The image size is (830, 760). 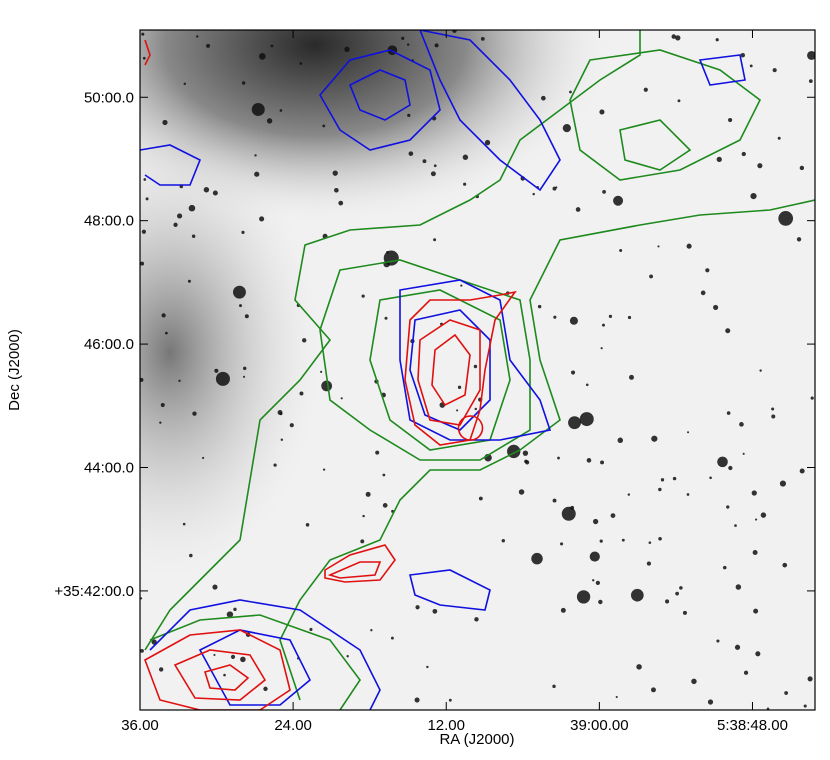 What do you see at coordinates (109, 221) in the screenshot?
I see `y-tick-label: 48:00.0` at bounding box center [109, 221].